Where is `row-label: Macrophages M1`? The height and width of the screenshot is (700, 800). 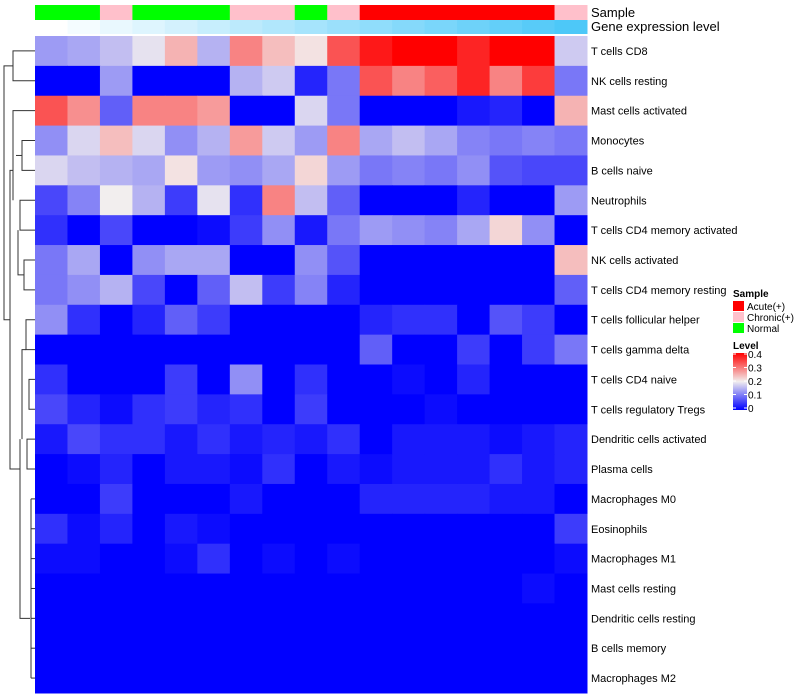 row-label: Macrophages M1 is located at coordinates (633, 560).